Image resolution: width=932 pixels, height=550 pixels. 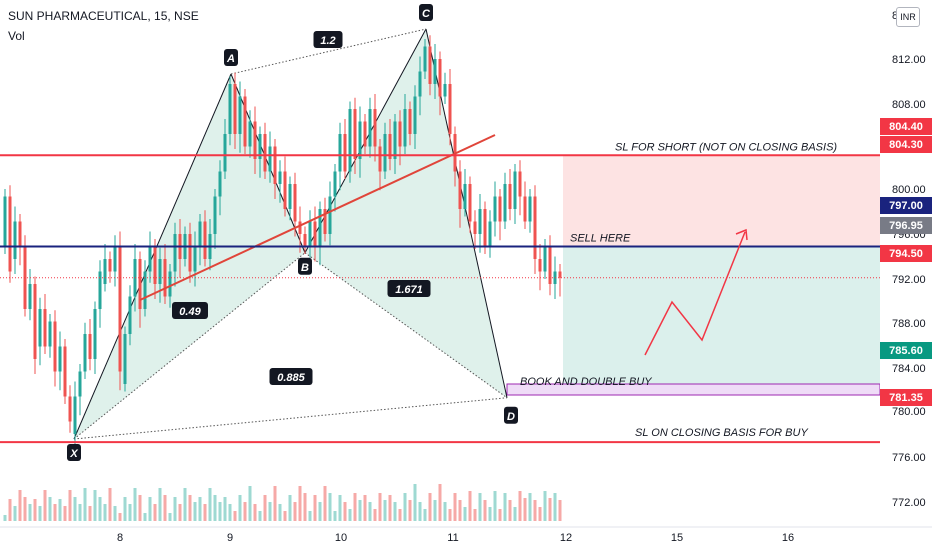 I want to click on level-label-sl-buy: SL ON CLOSING BASIS FOR BUY, so click(x=721, y=433).